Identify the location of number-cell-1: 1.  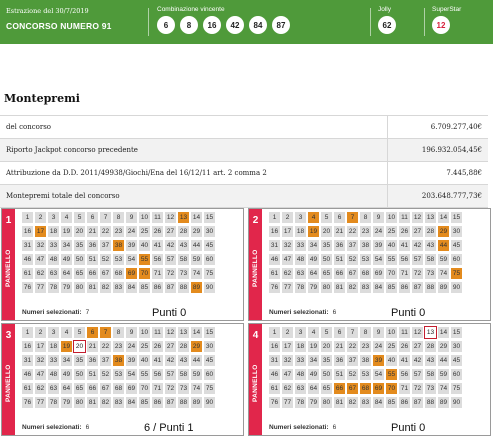
(274, 332).